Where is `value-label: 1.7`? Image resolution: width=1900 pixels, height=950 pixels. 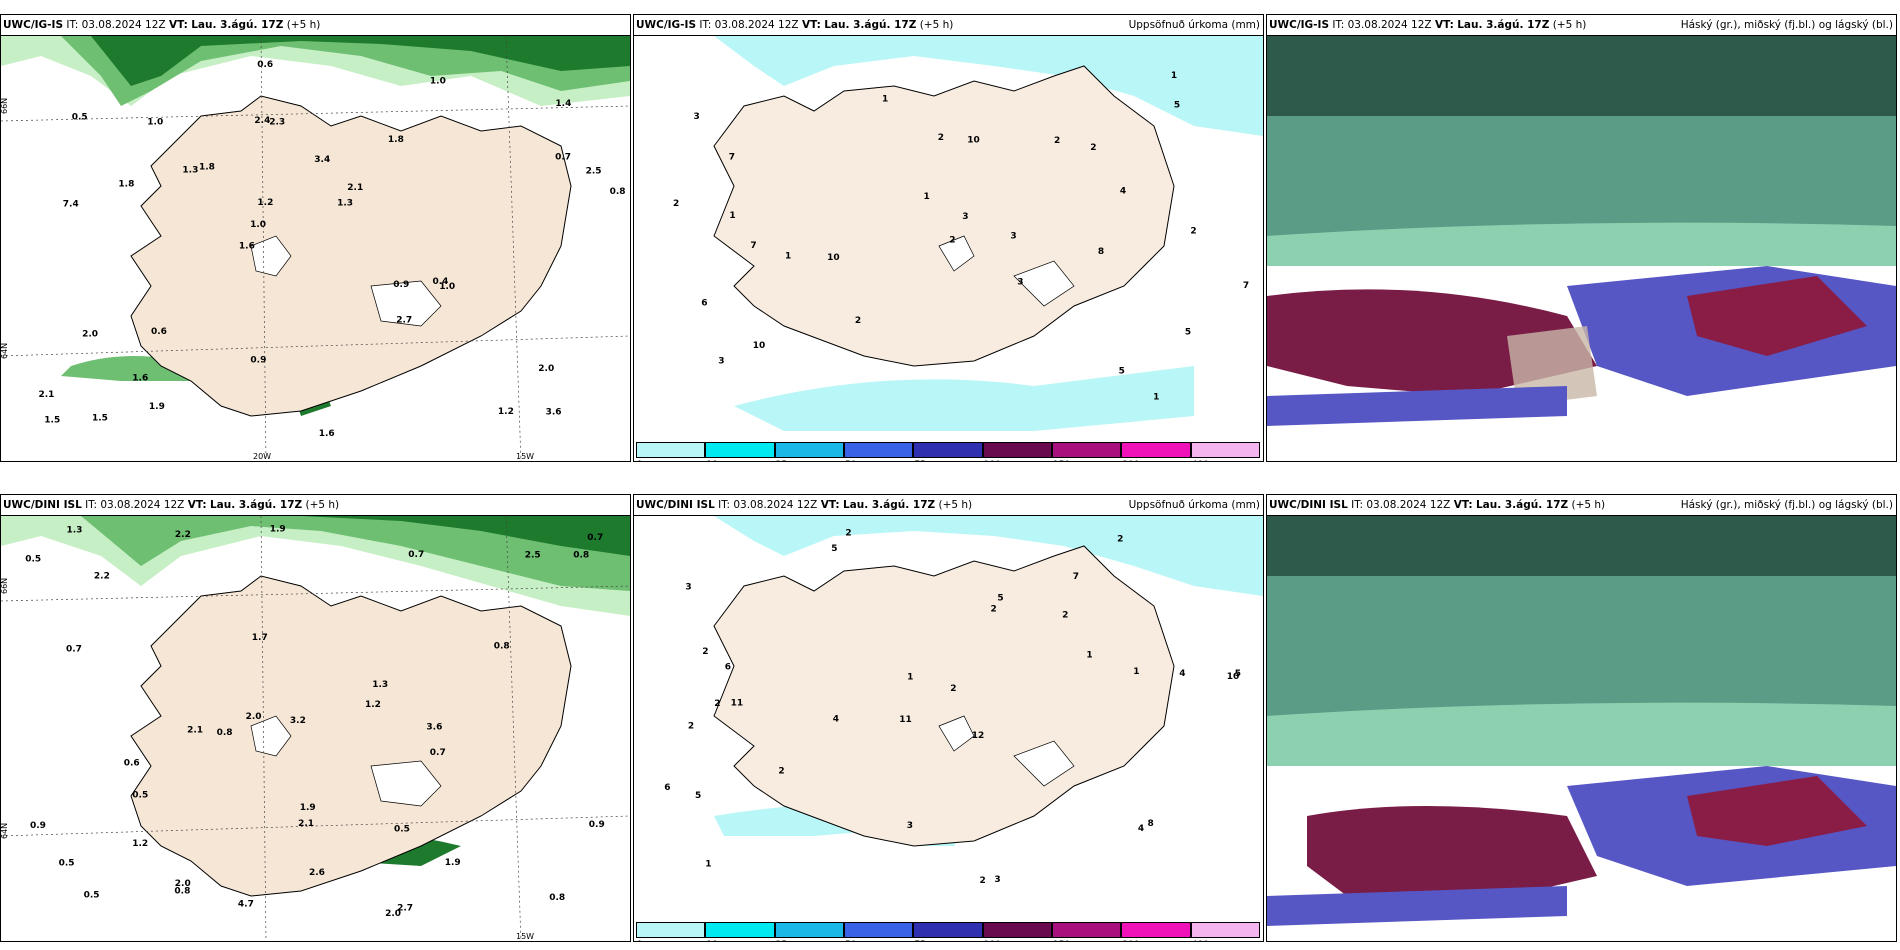
value-label: 1.7 is located at coordinates (260, 638).